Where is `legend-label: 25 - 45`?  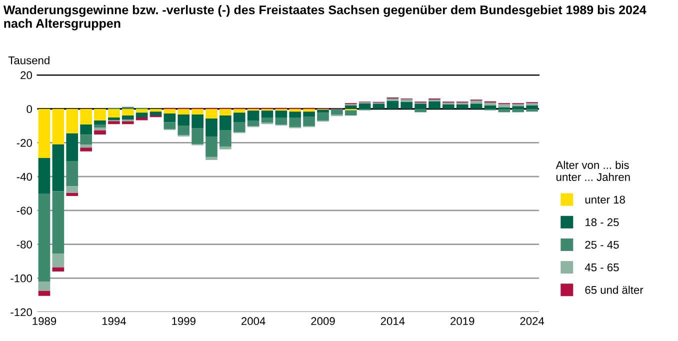 legend-label: 25 - 45 is located at coordinates (602, 244).